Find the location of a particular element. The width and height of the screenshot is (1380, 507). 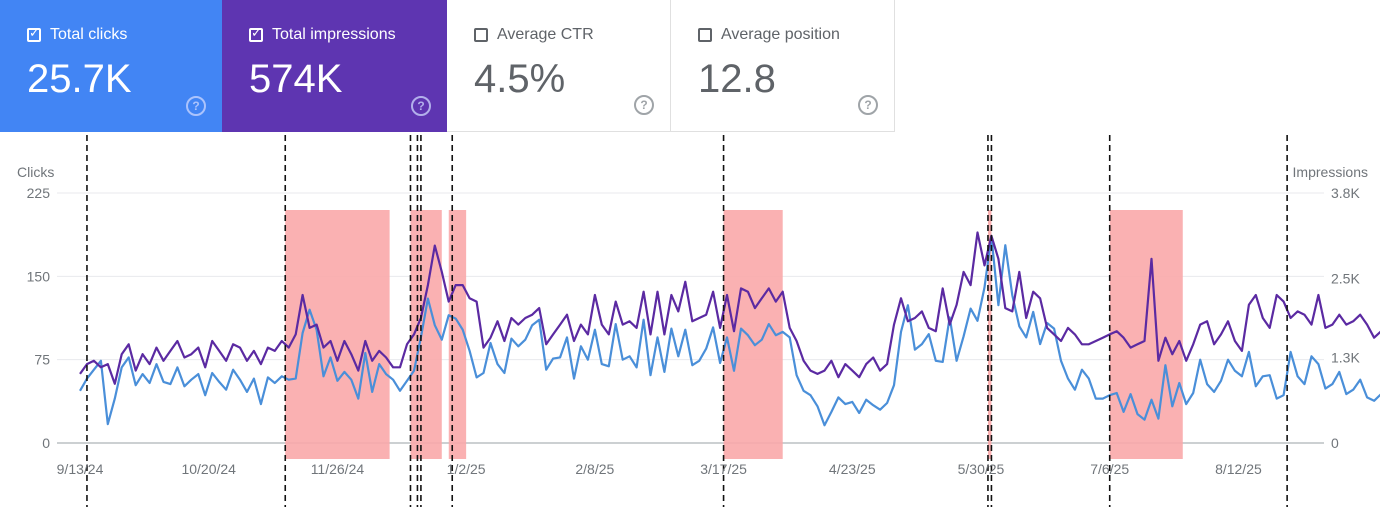

total-clicks-card: ✓ Total clicks 25.7K ? is located at coordinates (111, 66).